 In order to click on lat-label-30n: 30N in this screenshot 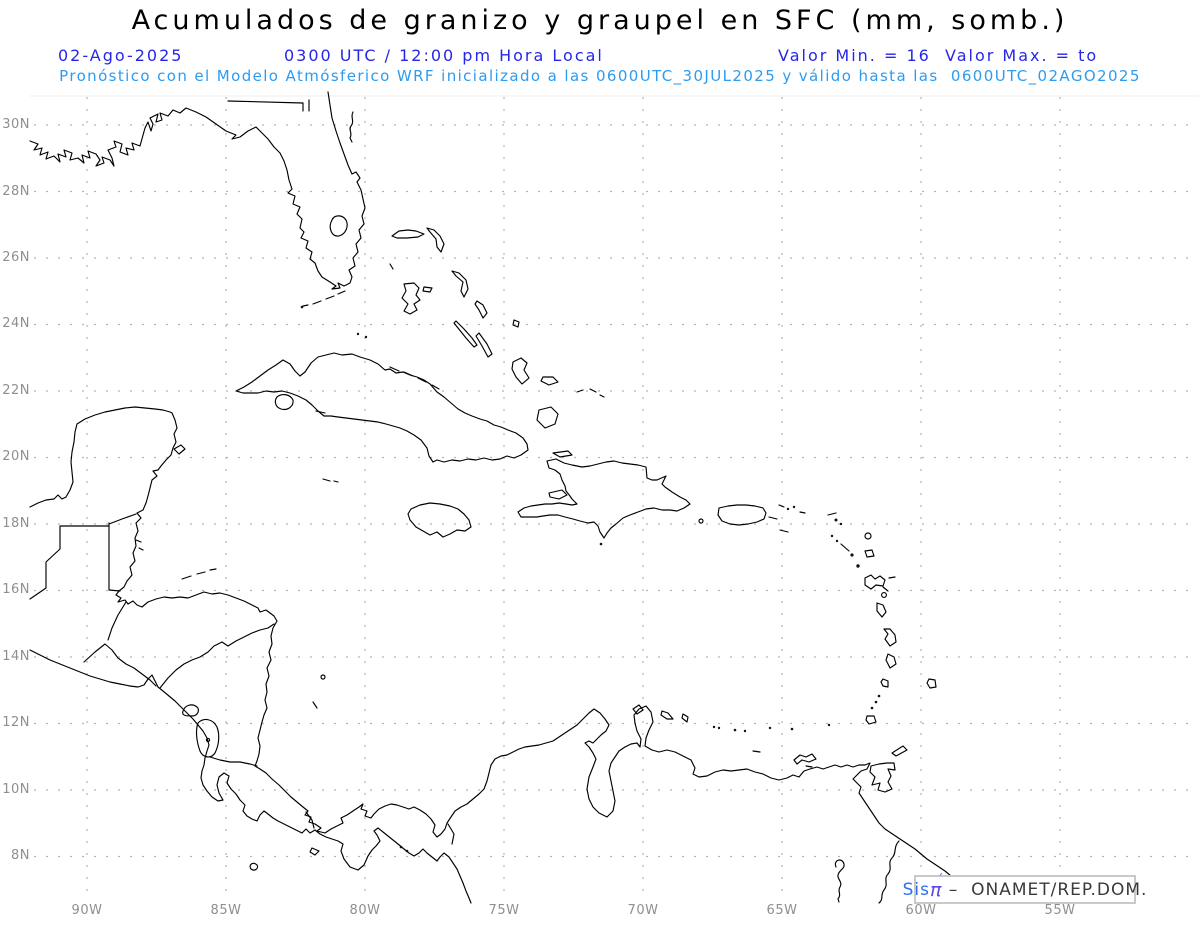, I will do `click(16, 124)`.